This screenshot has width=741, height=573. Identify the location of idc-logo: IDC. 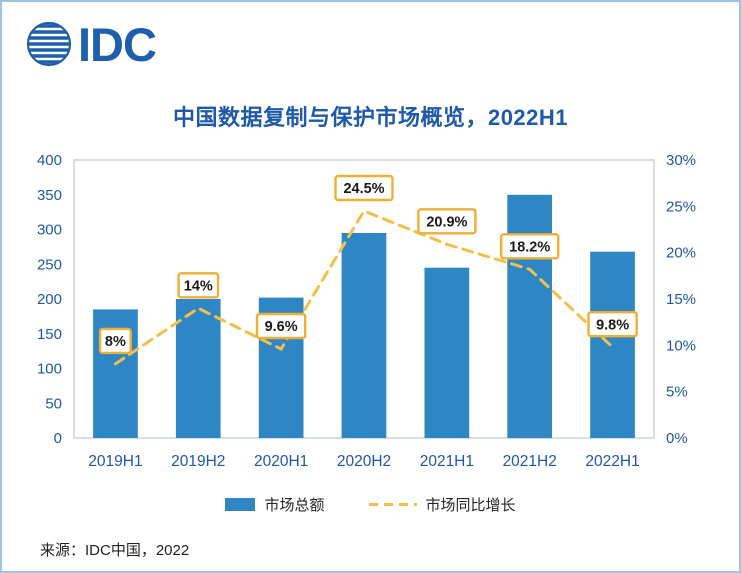
(101, 45).